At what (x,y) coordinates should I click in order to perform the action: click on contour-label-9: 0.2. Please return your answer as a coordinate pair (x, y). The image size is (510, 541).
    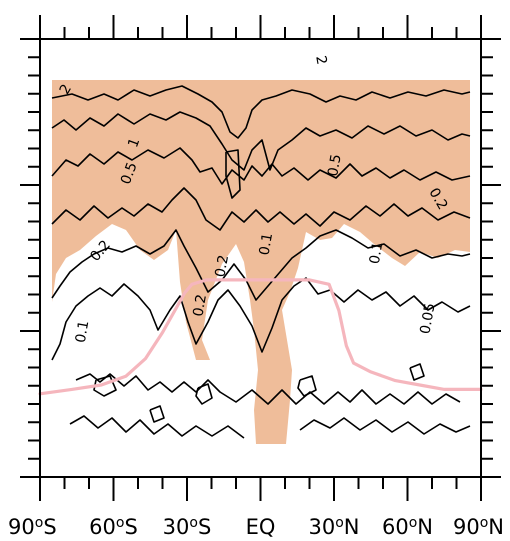
    Looking at the image, I should click on (200, 305).